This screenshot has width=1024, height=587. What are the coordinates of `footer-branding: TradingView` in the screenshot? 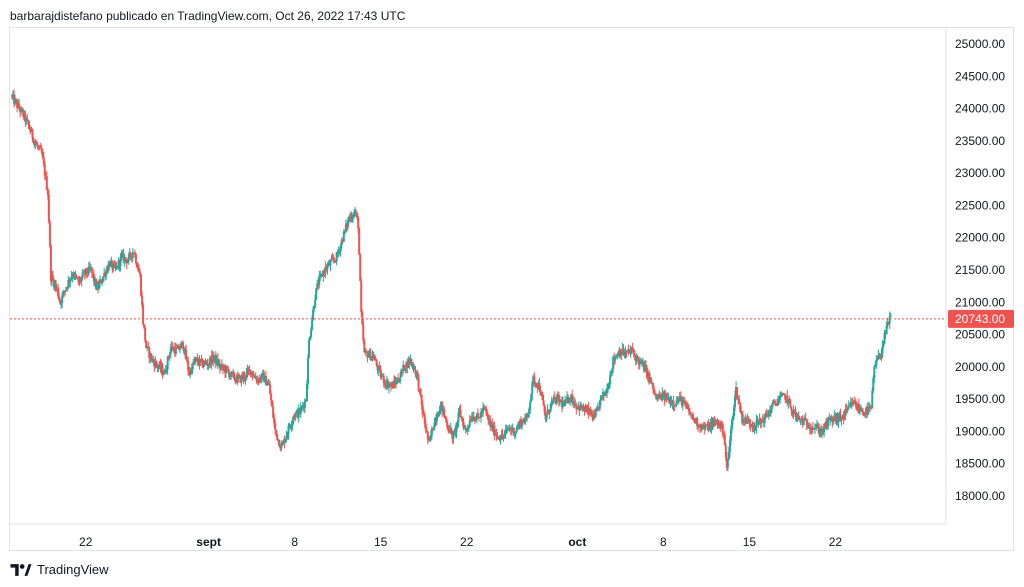 It's located at (59, 569).